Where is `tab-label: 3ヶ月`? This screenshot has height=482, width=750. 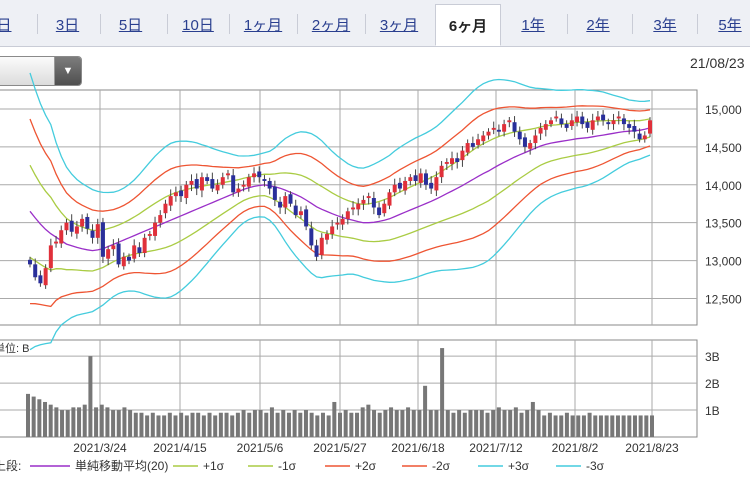 tab-label: 3ヶ月 is located at coordinates (399, 25).